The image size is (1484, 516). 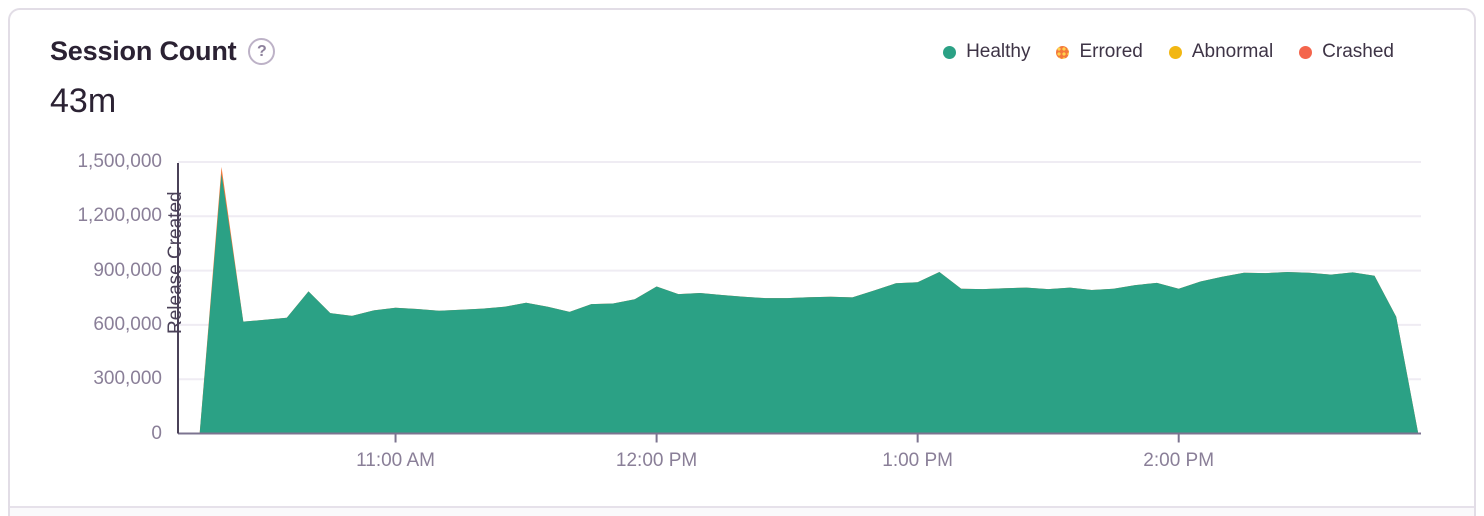 What do you see at coordinates (395, 460) in the screenshot?
I see `x-axis-label: 11:00 AM` at bounding box center [395, 460].